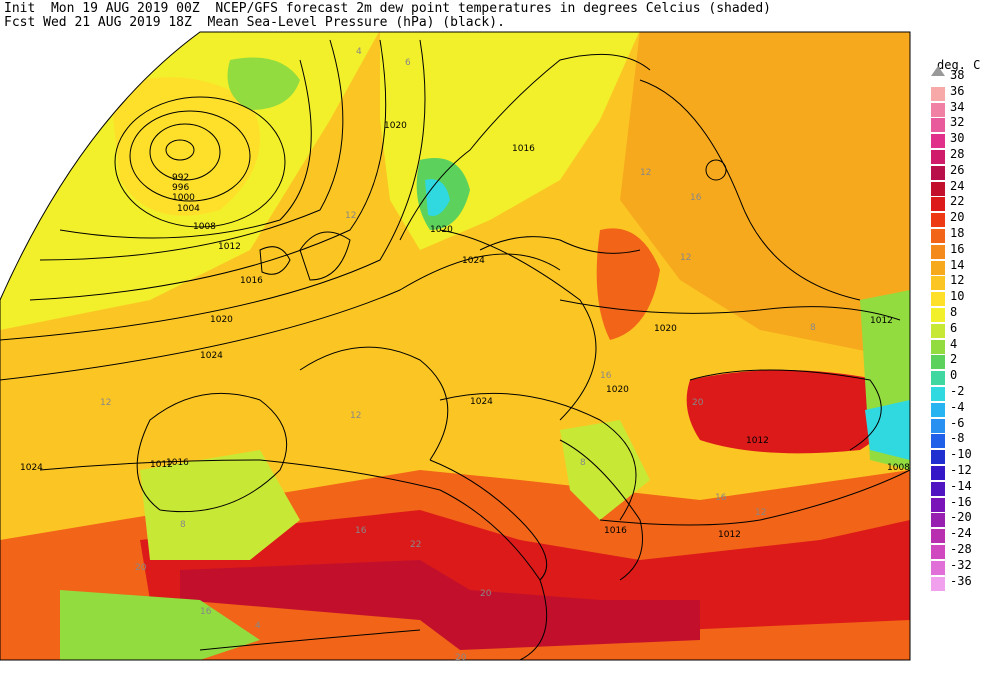 This screenshot has width=1000, height=680. Describe the element at coordinates (961, 470) in the screenshot. I see `colorbar-label: -12` at that location.